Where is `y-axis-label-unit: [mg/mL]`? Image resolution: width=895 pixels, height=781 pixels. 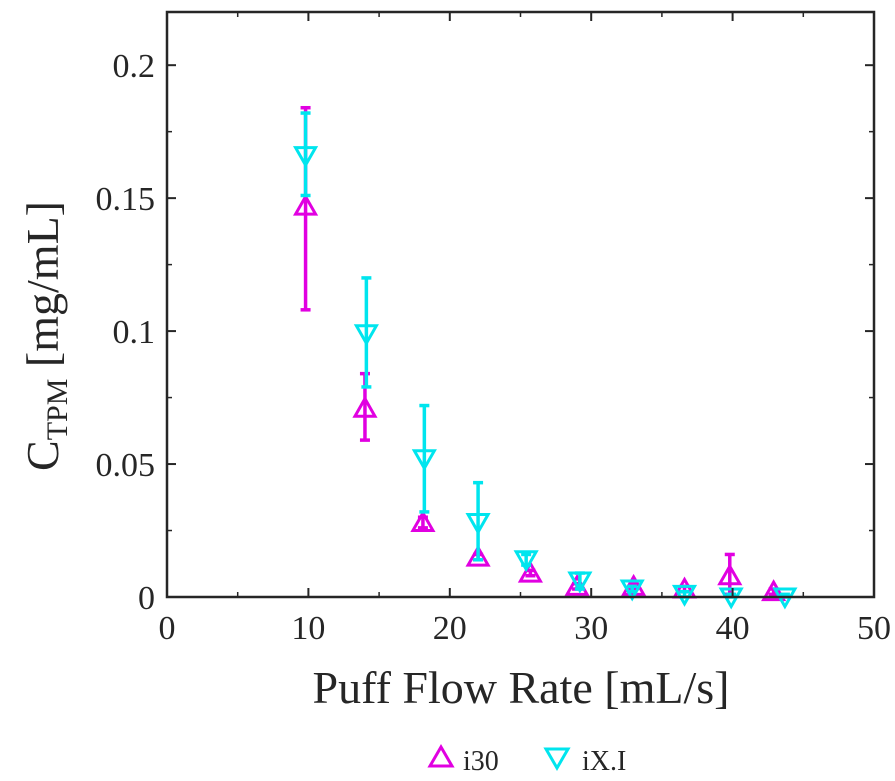
y-axis-label-unit: [mg/mL] is located at coordinates (42, 284).